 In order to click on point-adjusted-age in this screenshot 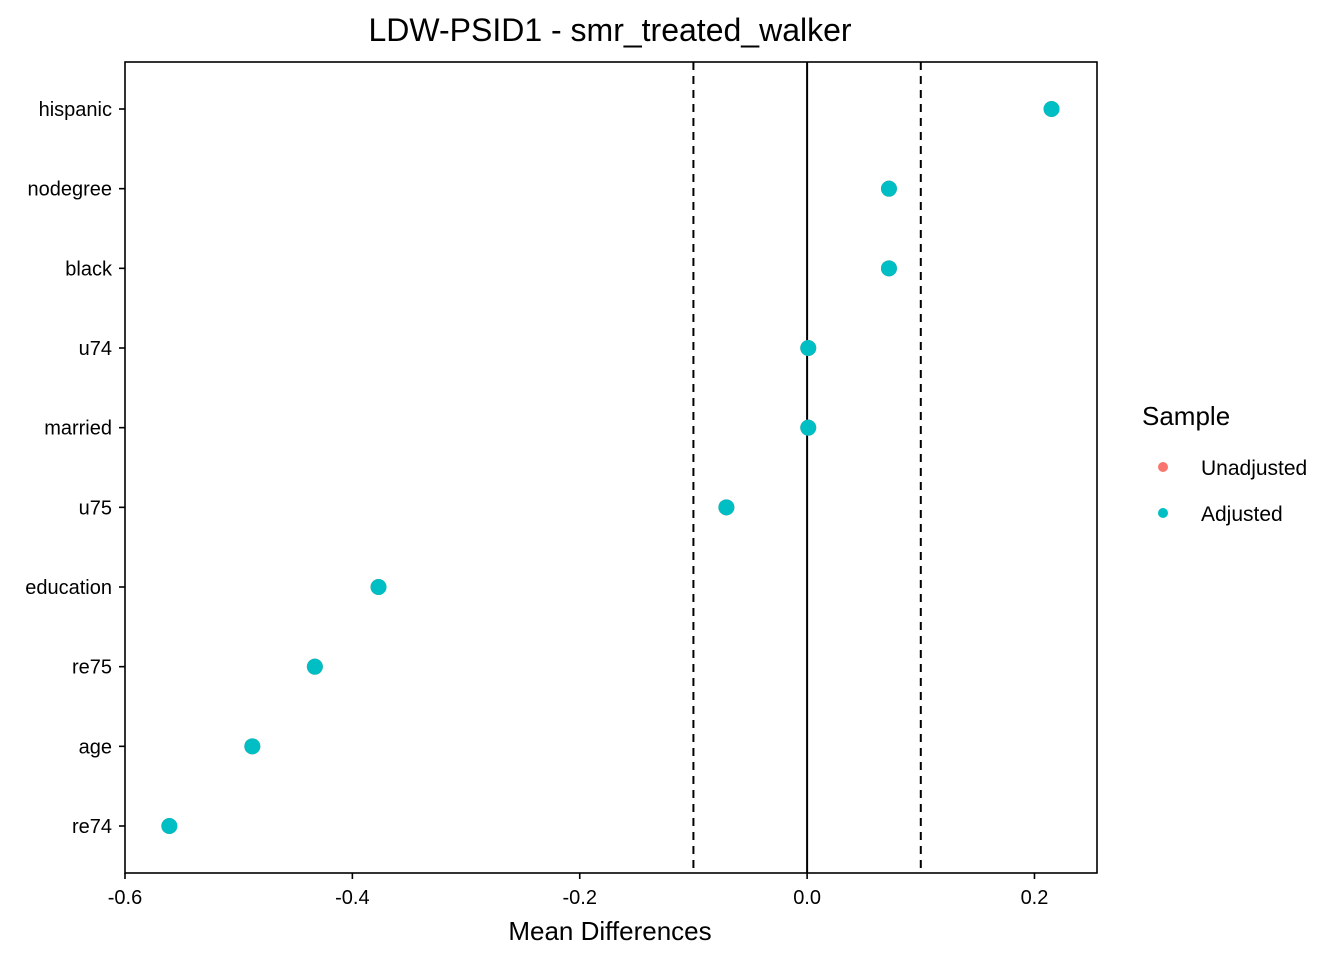, I will do `click(252, 746)`.